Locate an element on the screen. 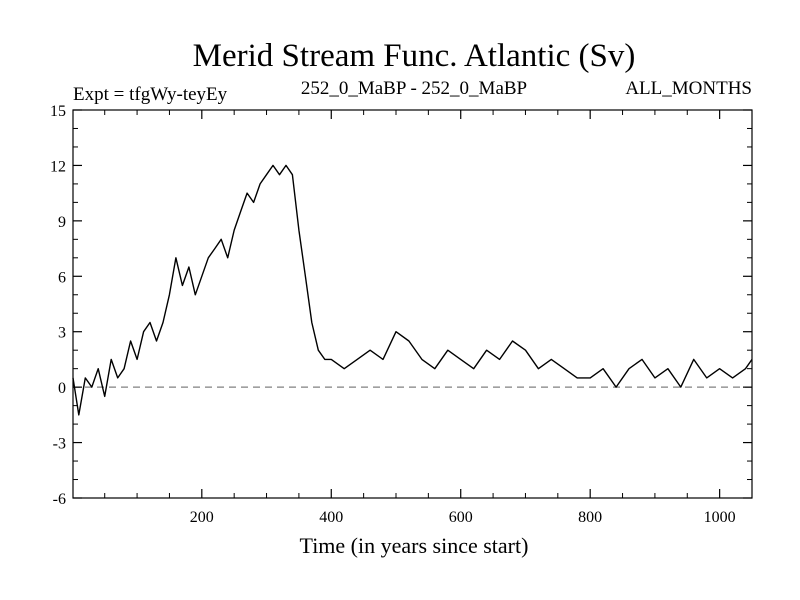  x-tick-label: 800 is located at coordinates (590, 517).